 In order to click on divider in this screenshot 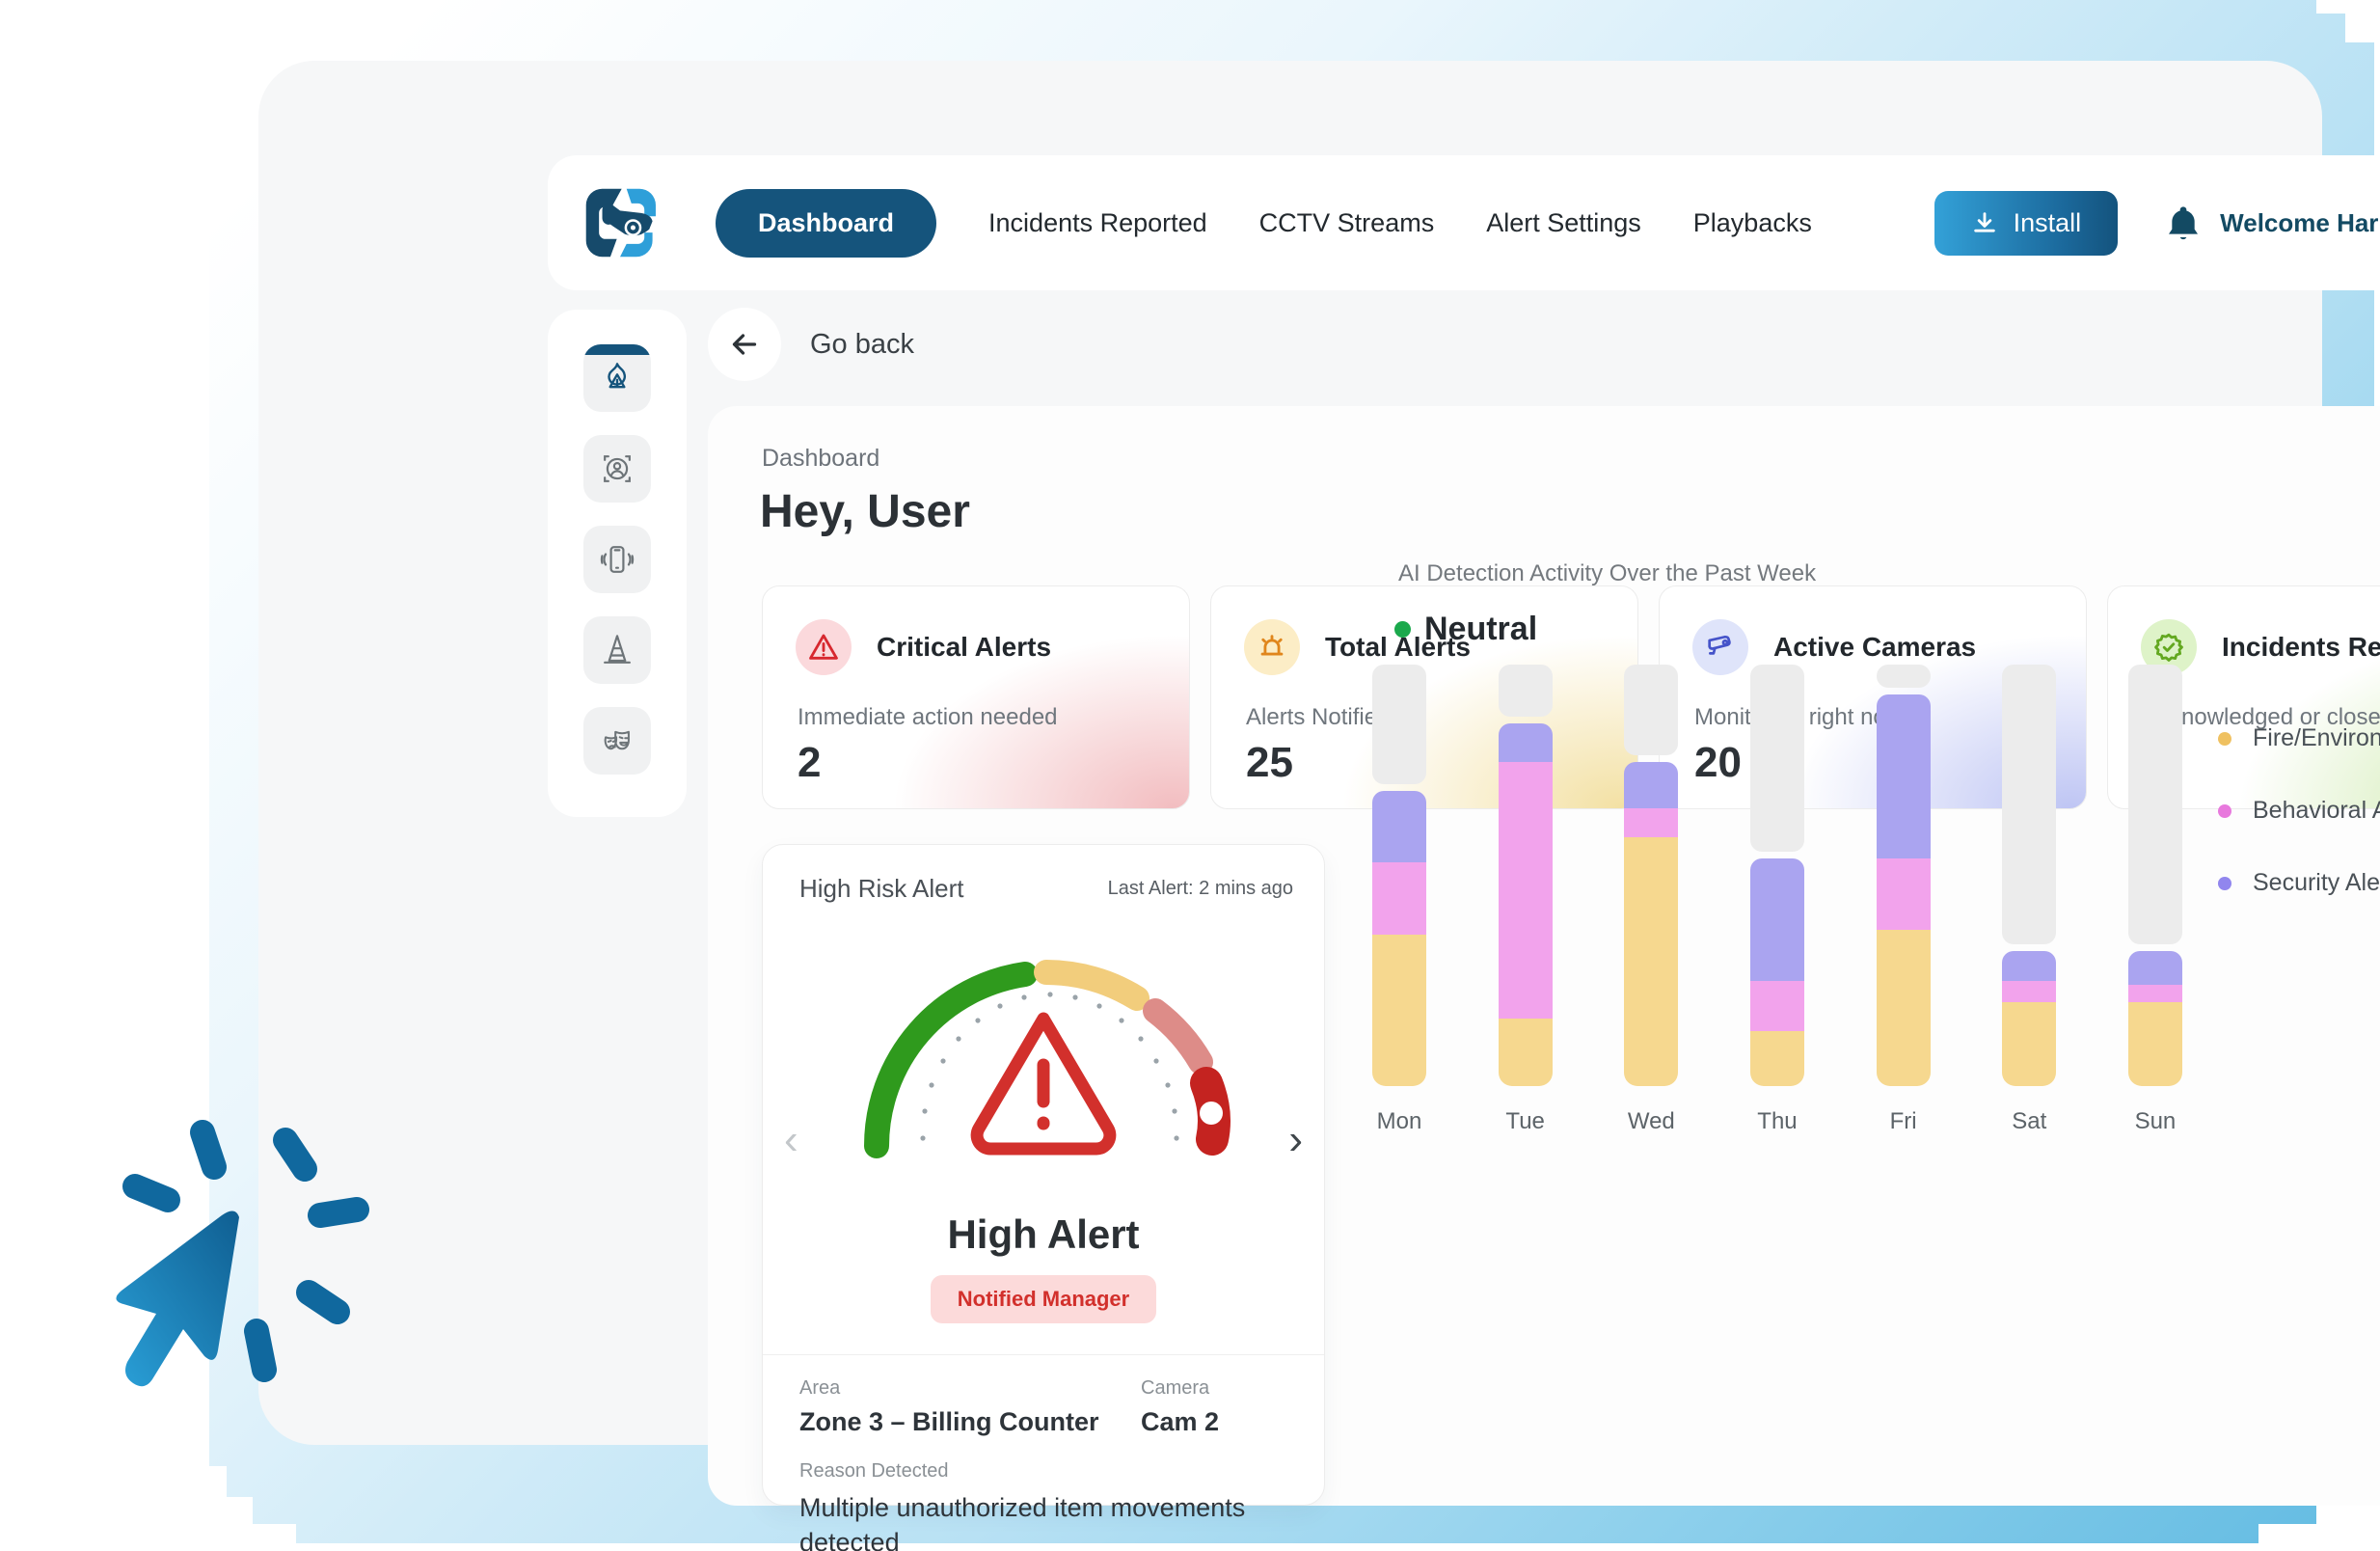, I will do `click(1044, 1354)`.